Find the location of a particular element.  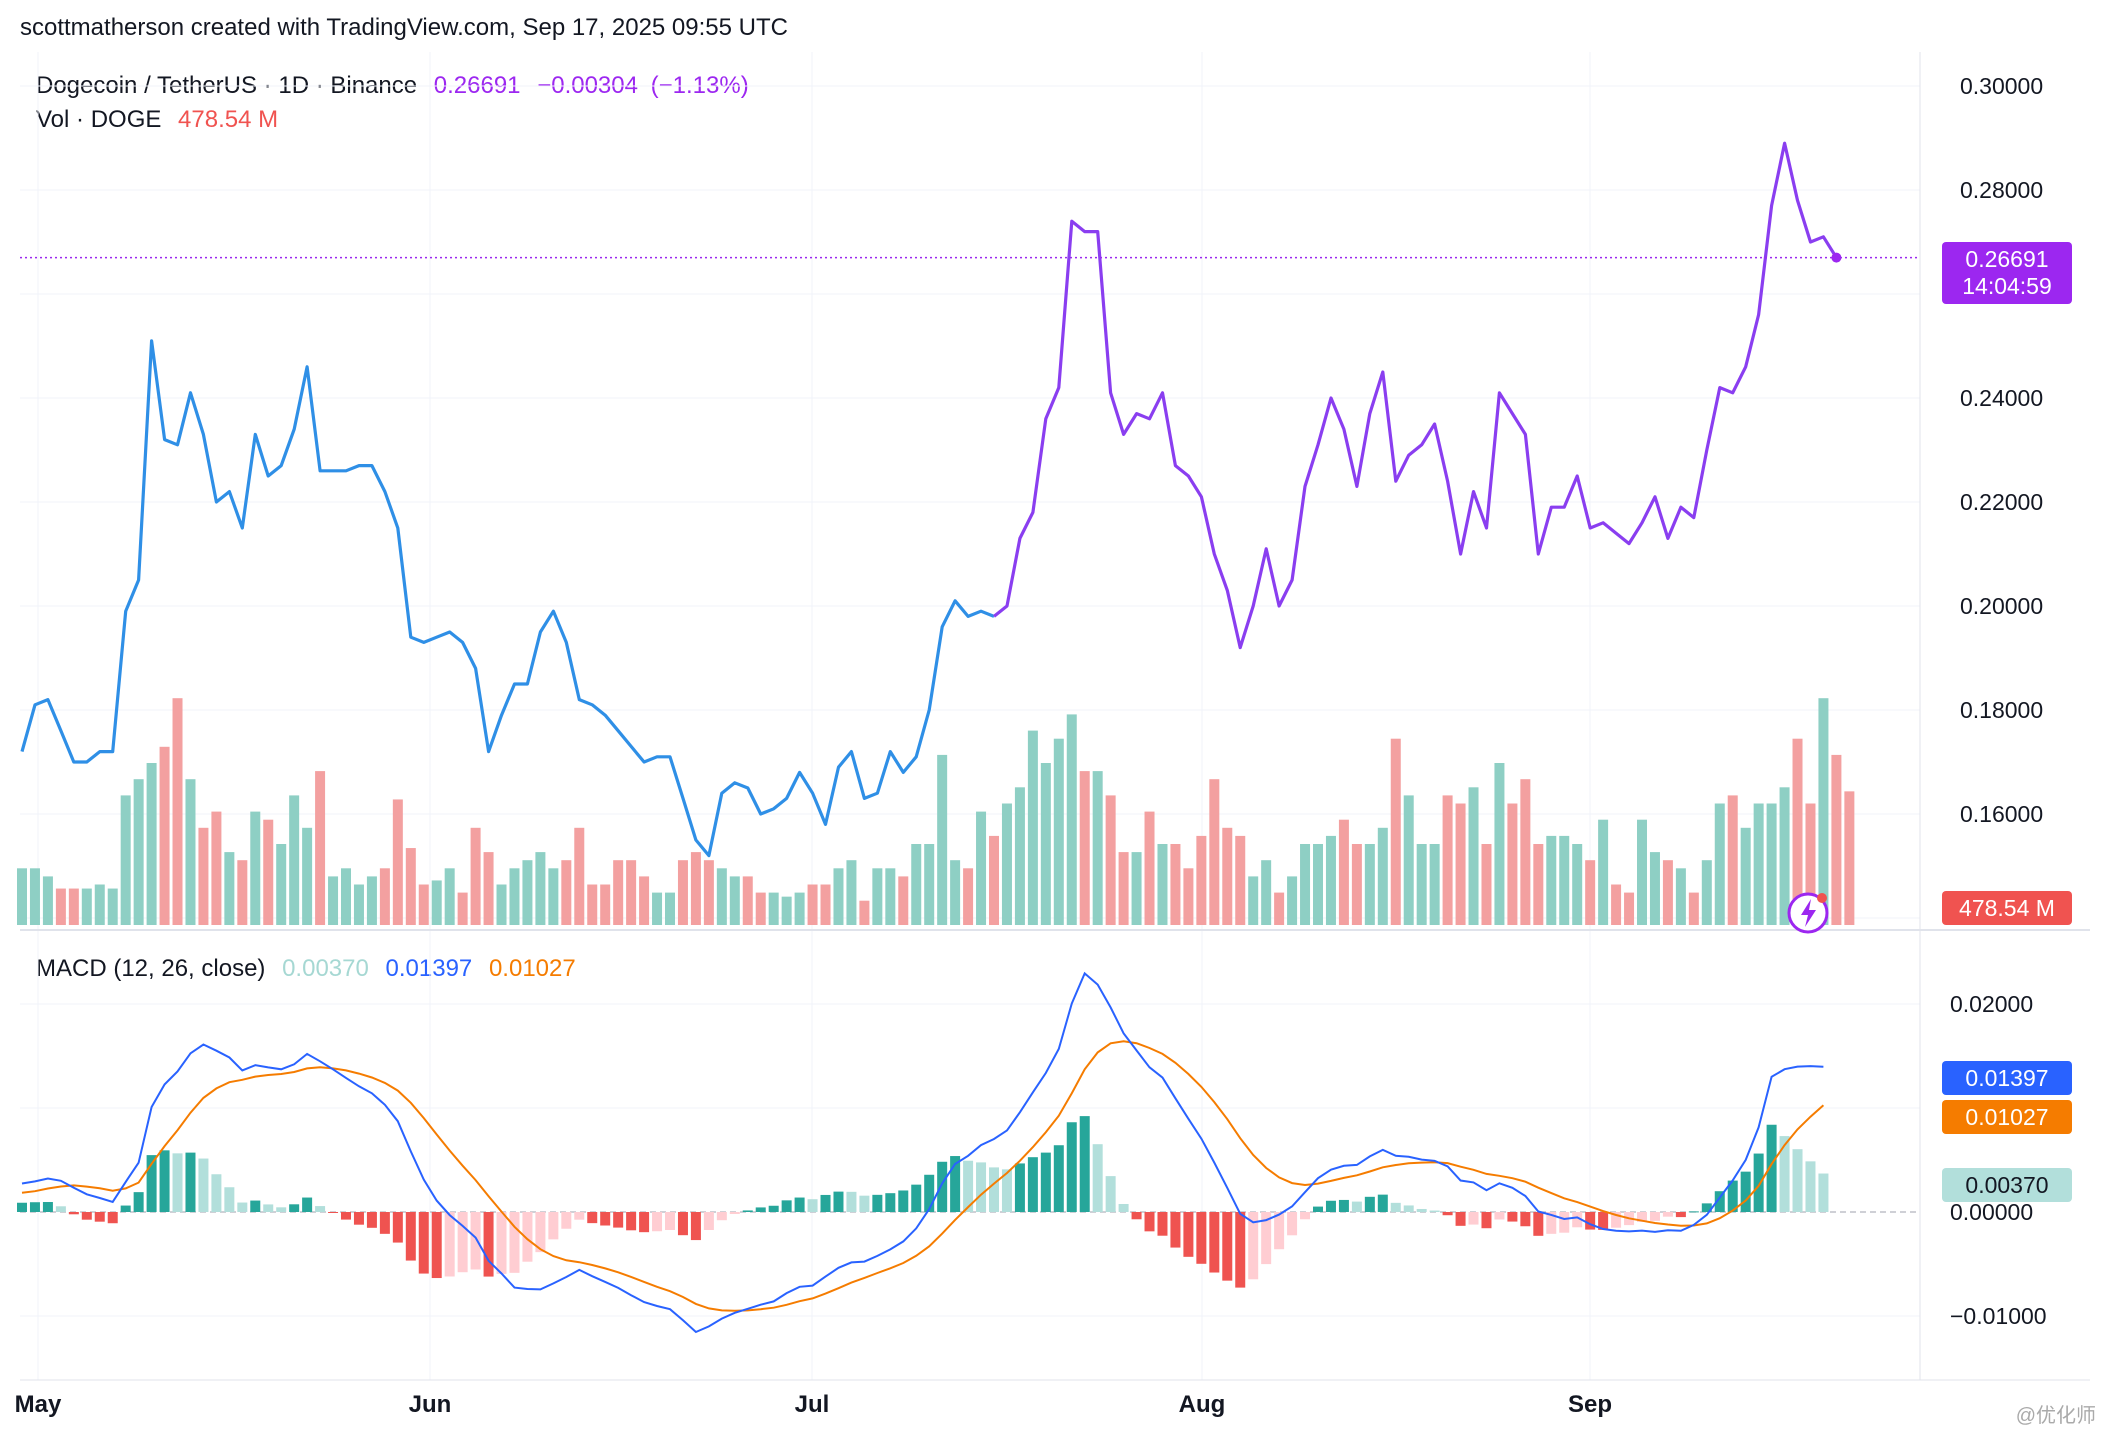

lightning-icon is located at coordinates (1808, 913).